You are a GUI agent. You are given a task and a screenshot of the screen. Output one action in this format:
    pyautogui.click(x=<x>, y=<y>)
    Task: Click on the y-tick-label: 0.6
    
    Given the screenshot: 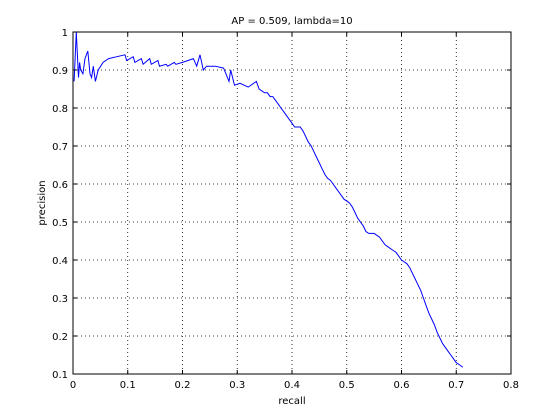 What is the action you would take?
    pyautogui.click(x=60, y=185)
    